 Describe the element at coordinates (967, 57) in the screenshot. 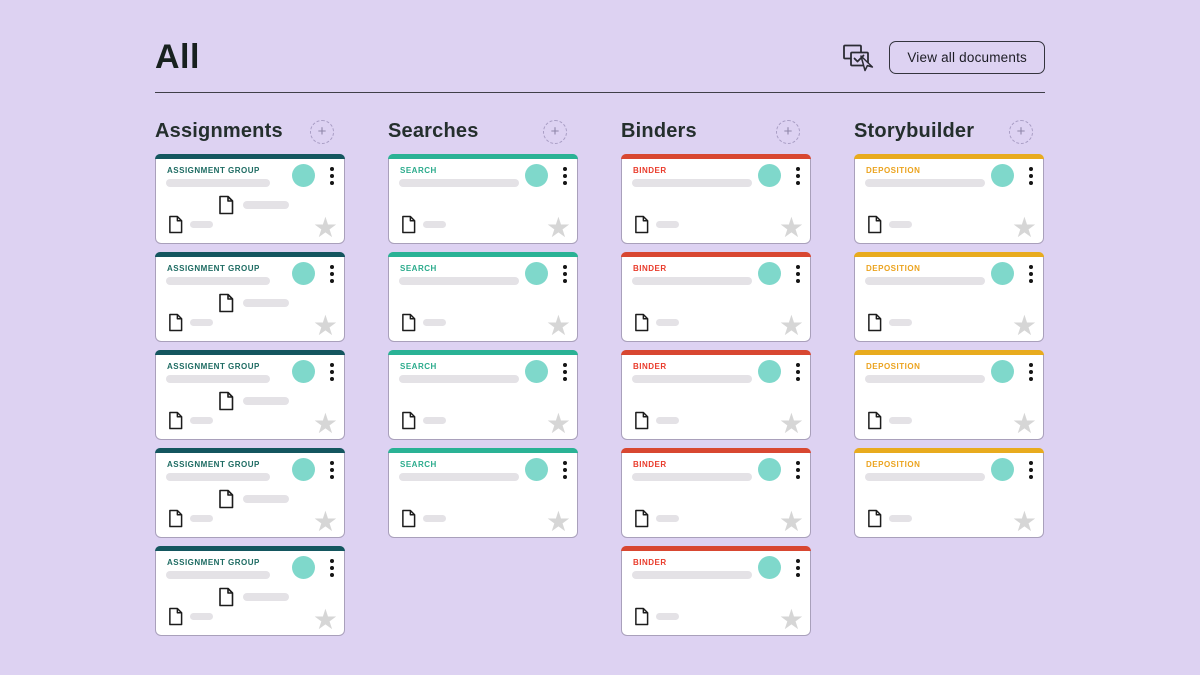

I see `view-all-documents-button: View all documents` at that location.